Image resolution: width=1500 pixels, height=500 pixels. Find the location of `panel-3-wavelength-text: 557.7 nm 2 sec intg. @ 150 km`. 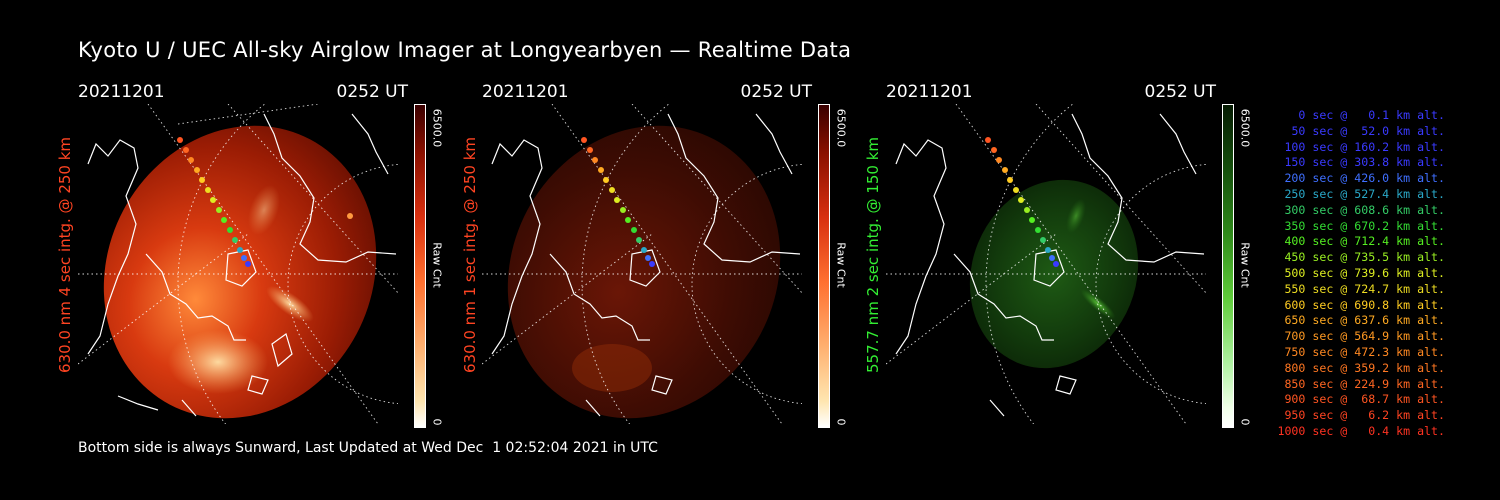

panel-3-wavelength-text: 557.7 nm 2 sec intg. @ 150 km is located at coordinates (873, 255).